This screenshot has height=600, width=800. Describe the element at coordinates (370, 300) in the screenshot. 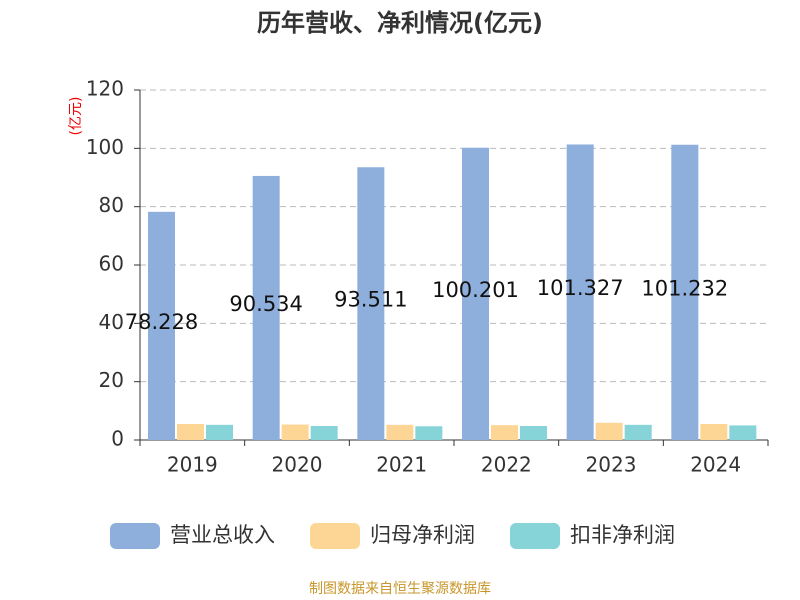

I see `data-label: 93.511` at that location.